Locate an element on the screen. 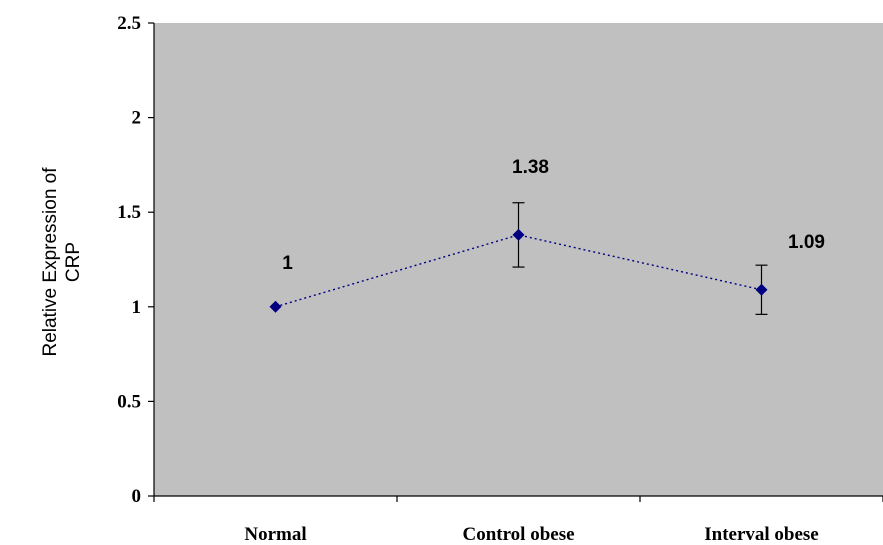 The height and width of the screenshot is (545, 883). data-label: 1.09 is located at coordinates (806, 242).